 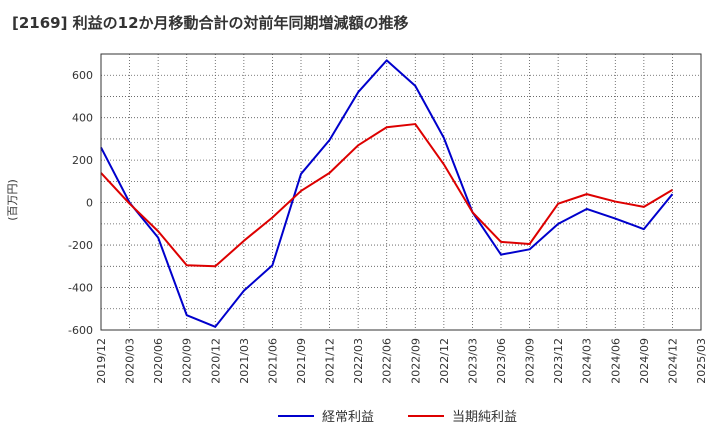 I want to click on x-tick-label: 2025/03, so click(x=701, y=361).